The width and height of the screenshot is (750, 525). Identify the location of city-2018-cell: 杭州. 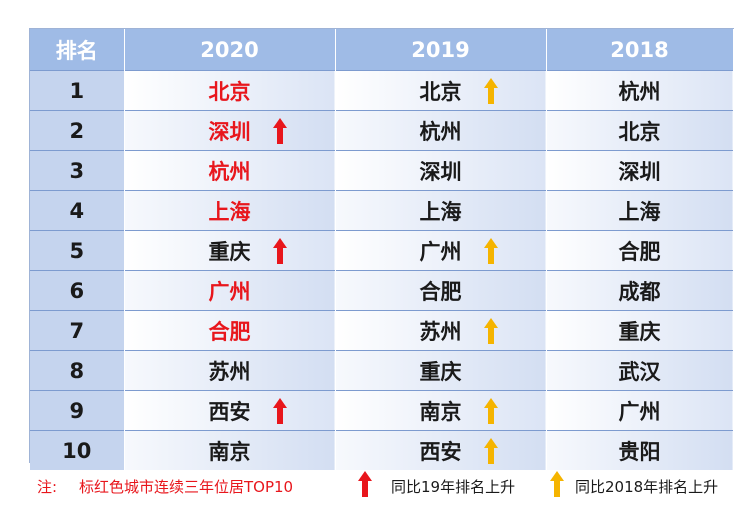
(640, 90).